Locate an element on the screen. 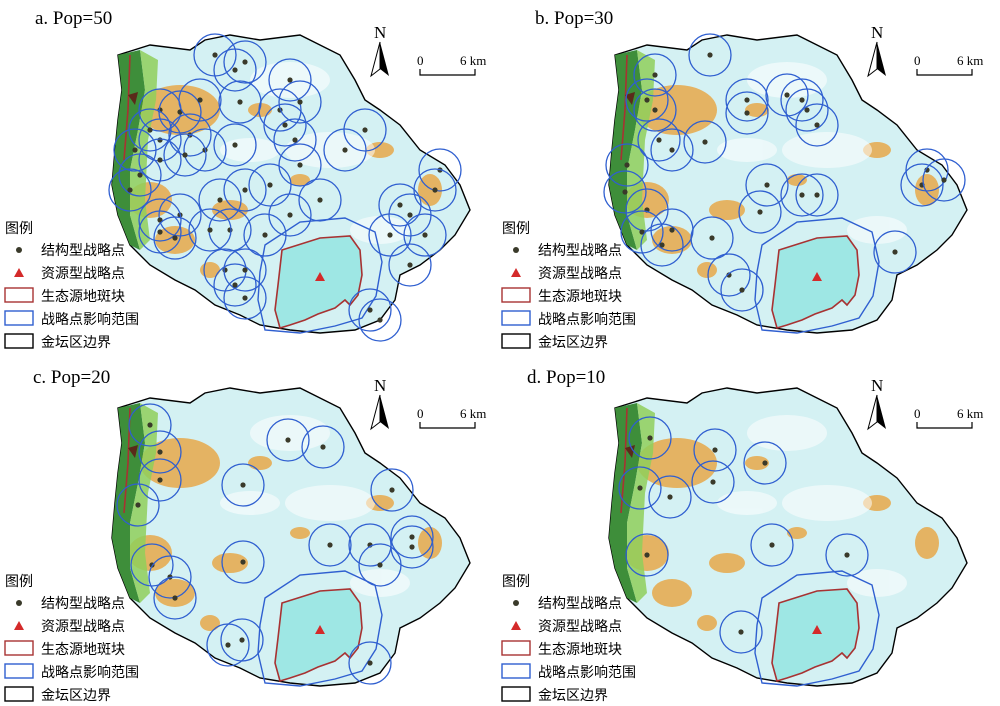 This screenshot has width=1000, height=706. resource-point is located at coordinates (320, 629).